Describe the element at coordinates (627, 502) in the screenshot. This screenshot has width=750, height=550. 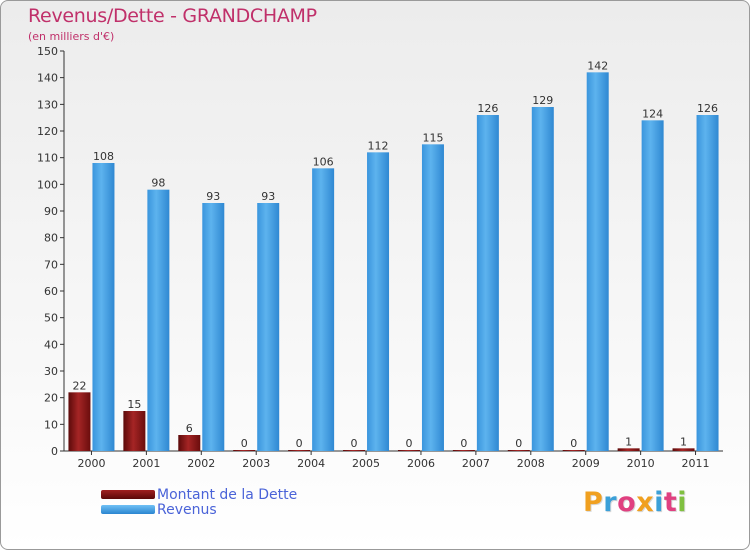
I see `logo-letter: o` at that location.